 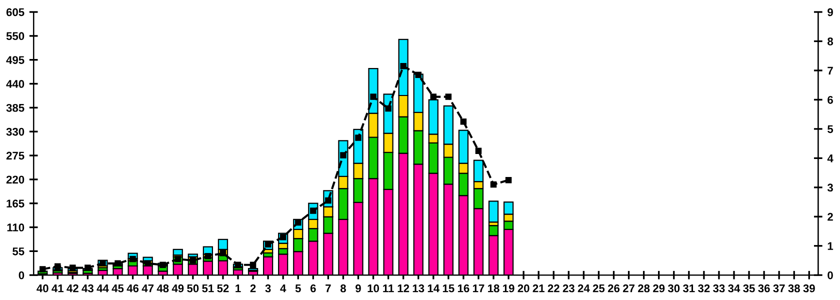 I want to click on x-tick-label: 46, so click(x=132, y=288).